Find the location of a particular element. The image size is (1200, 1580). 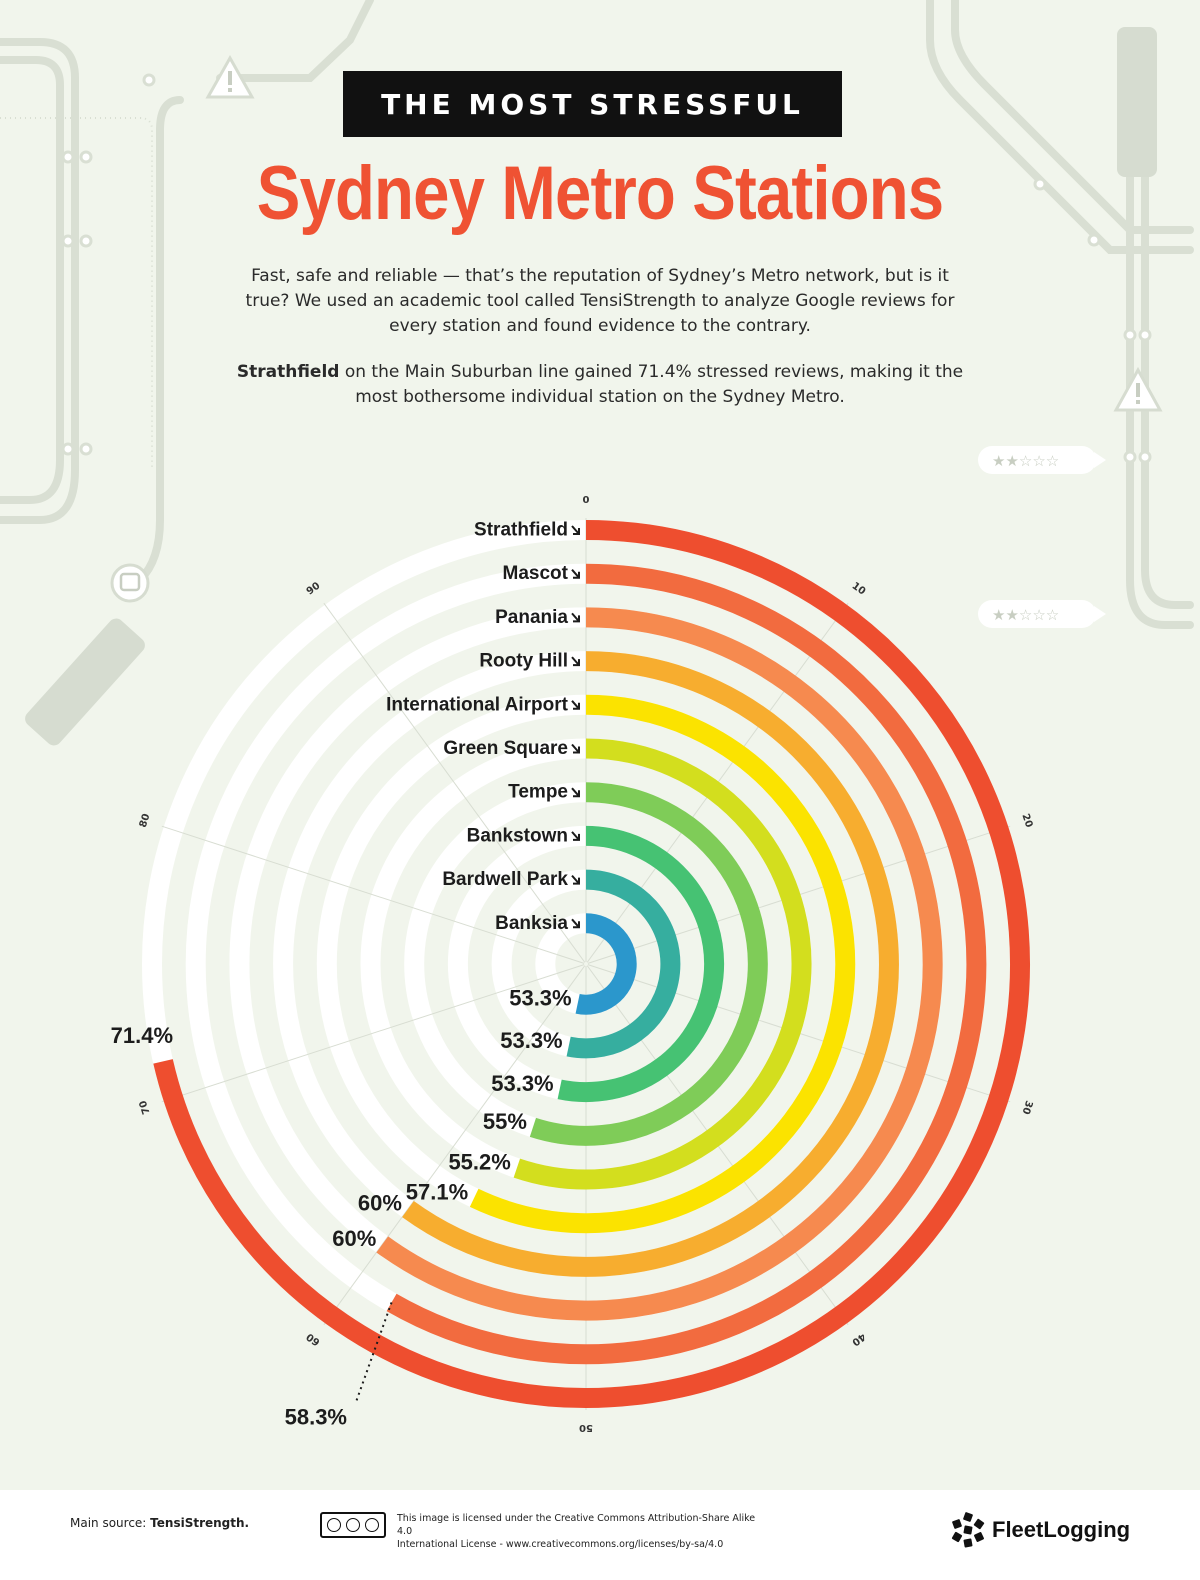

axis-tick-label: 20 is located at coordinates (1026, 820).